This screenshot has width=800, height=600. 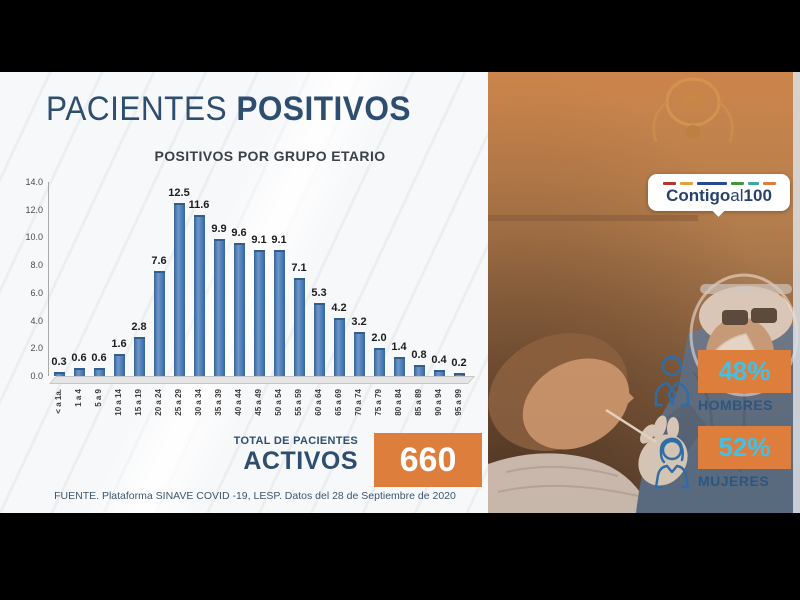 What do you see at coordinates (419, 354) in the screenshot?
I see `bar-value-label: 0.8` at bounding box center [419, 354].